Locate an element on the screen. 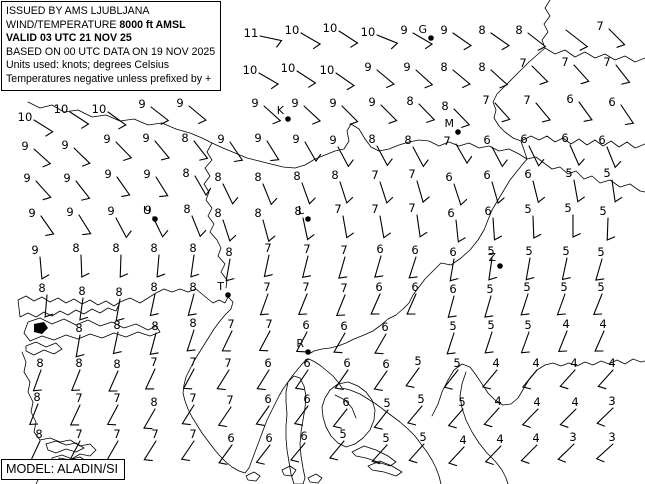  issued-by-line: ISSUED BY AMS LJUBLJANA is located at coordinates (78, 11).